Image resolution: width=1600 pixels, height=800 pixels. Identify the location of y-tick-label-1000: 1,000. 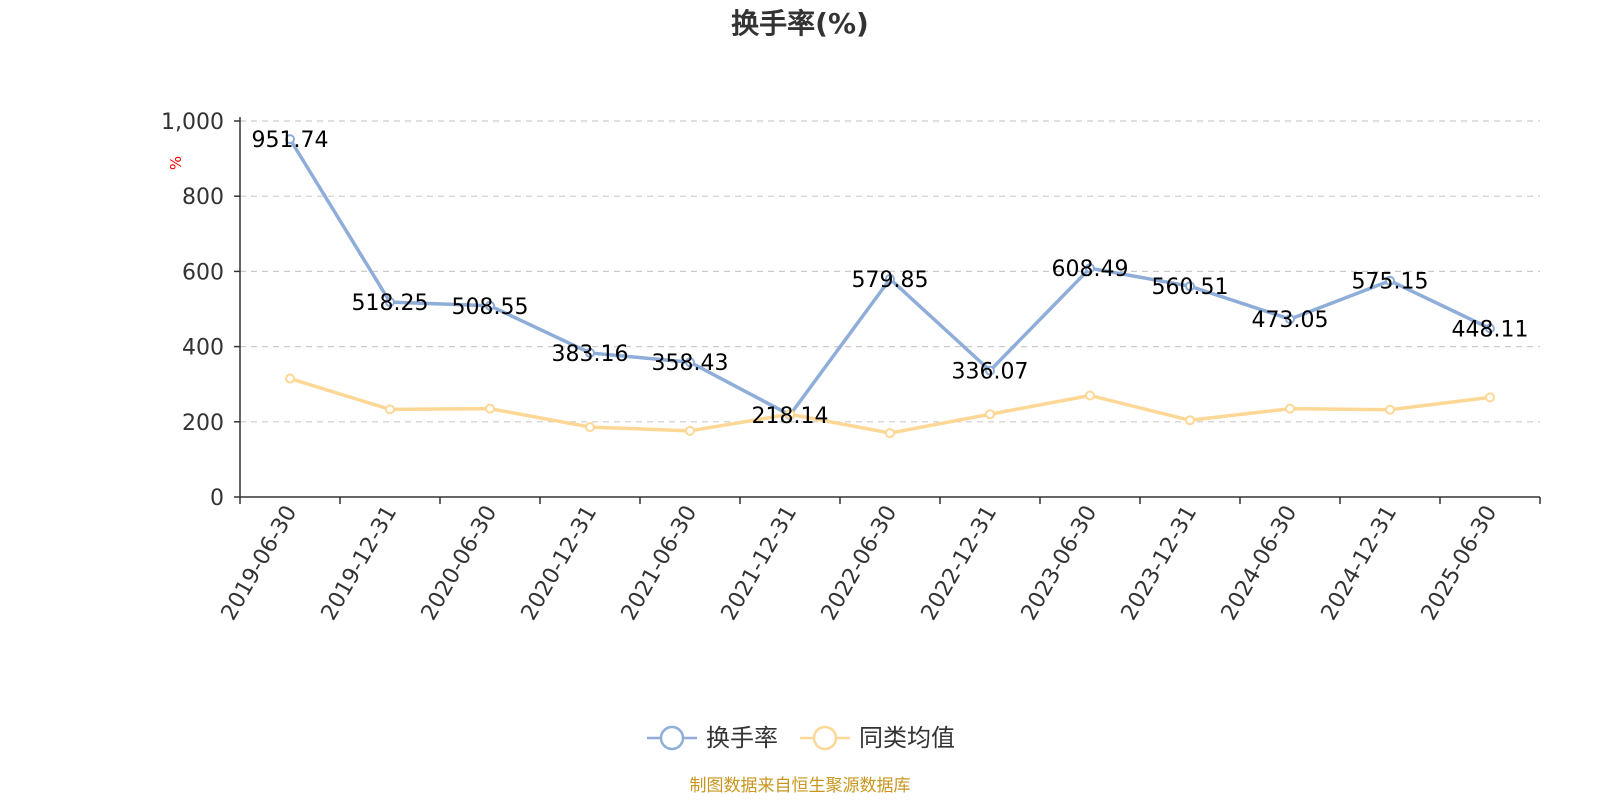
(192, 122).